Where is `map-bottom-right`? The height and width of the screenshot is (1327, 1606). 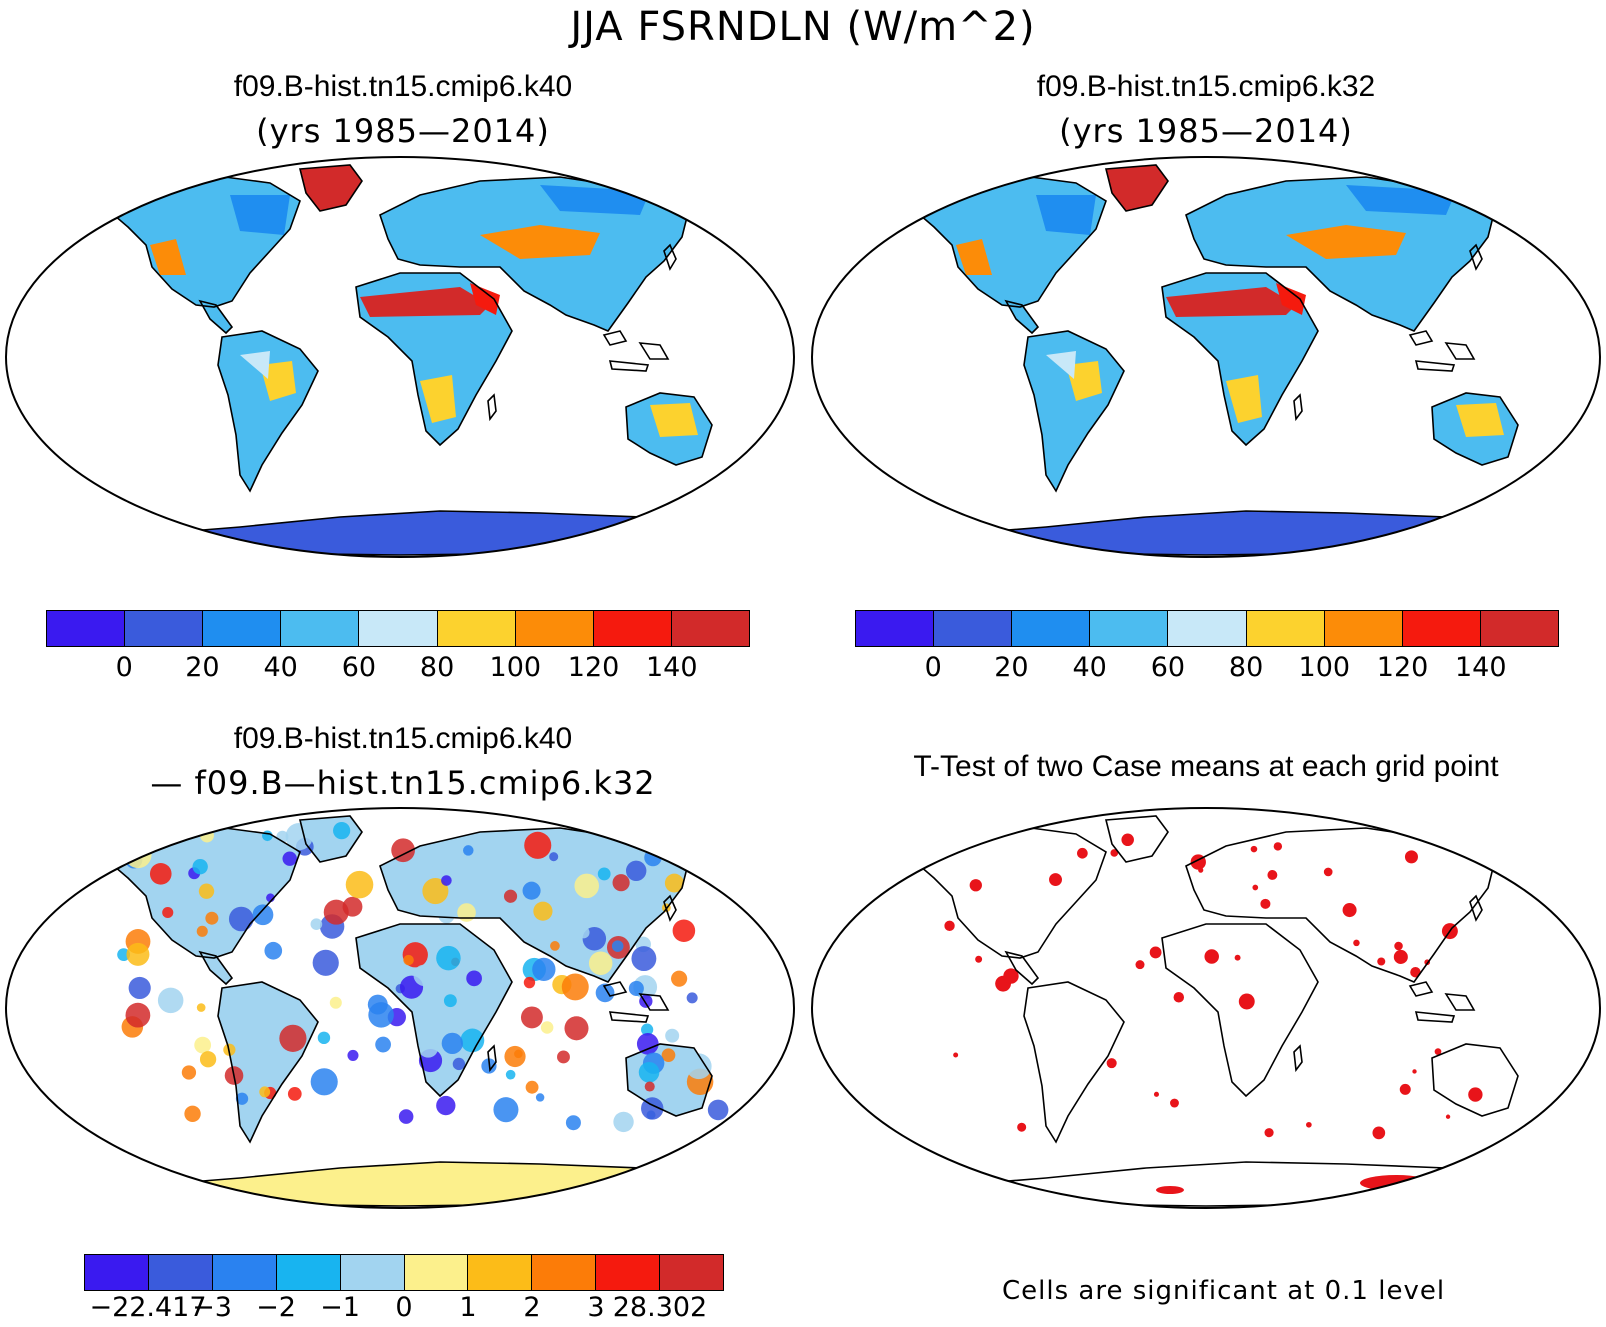 map-bottom-right is located at coordinates (1206, 1008).